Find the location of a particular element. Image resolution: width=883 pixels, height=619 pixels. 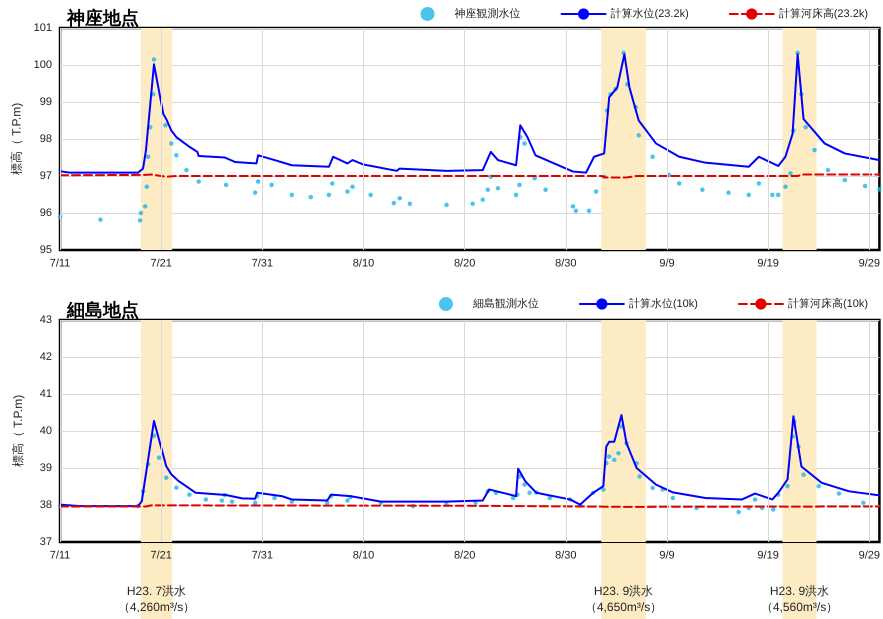

y-tick-label: 40 is located at coordinates (46, 431).